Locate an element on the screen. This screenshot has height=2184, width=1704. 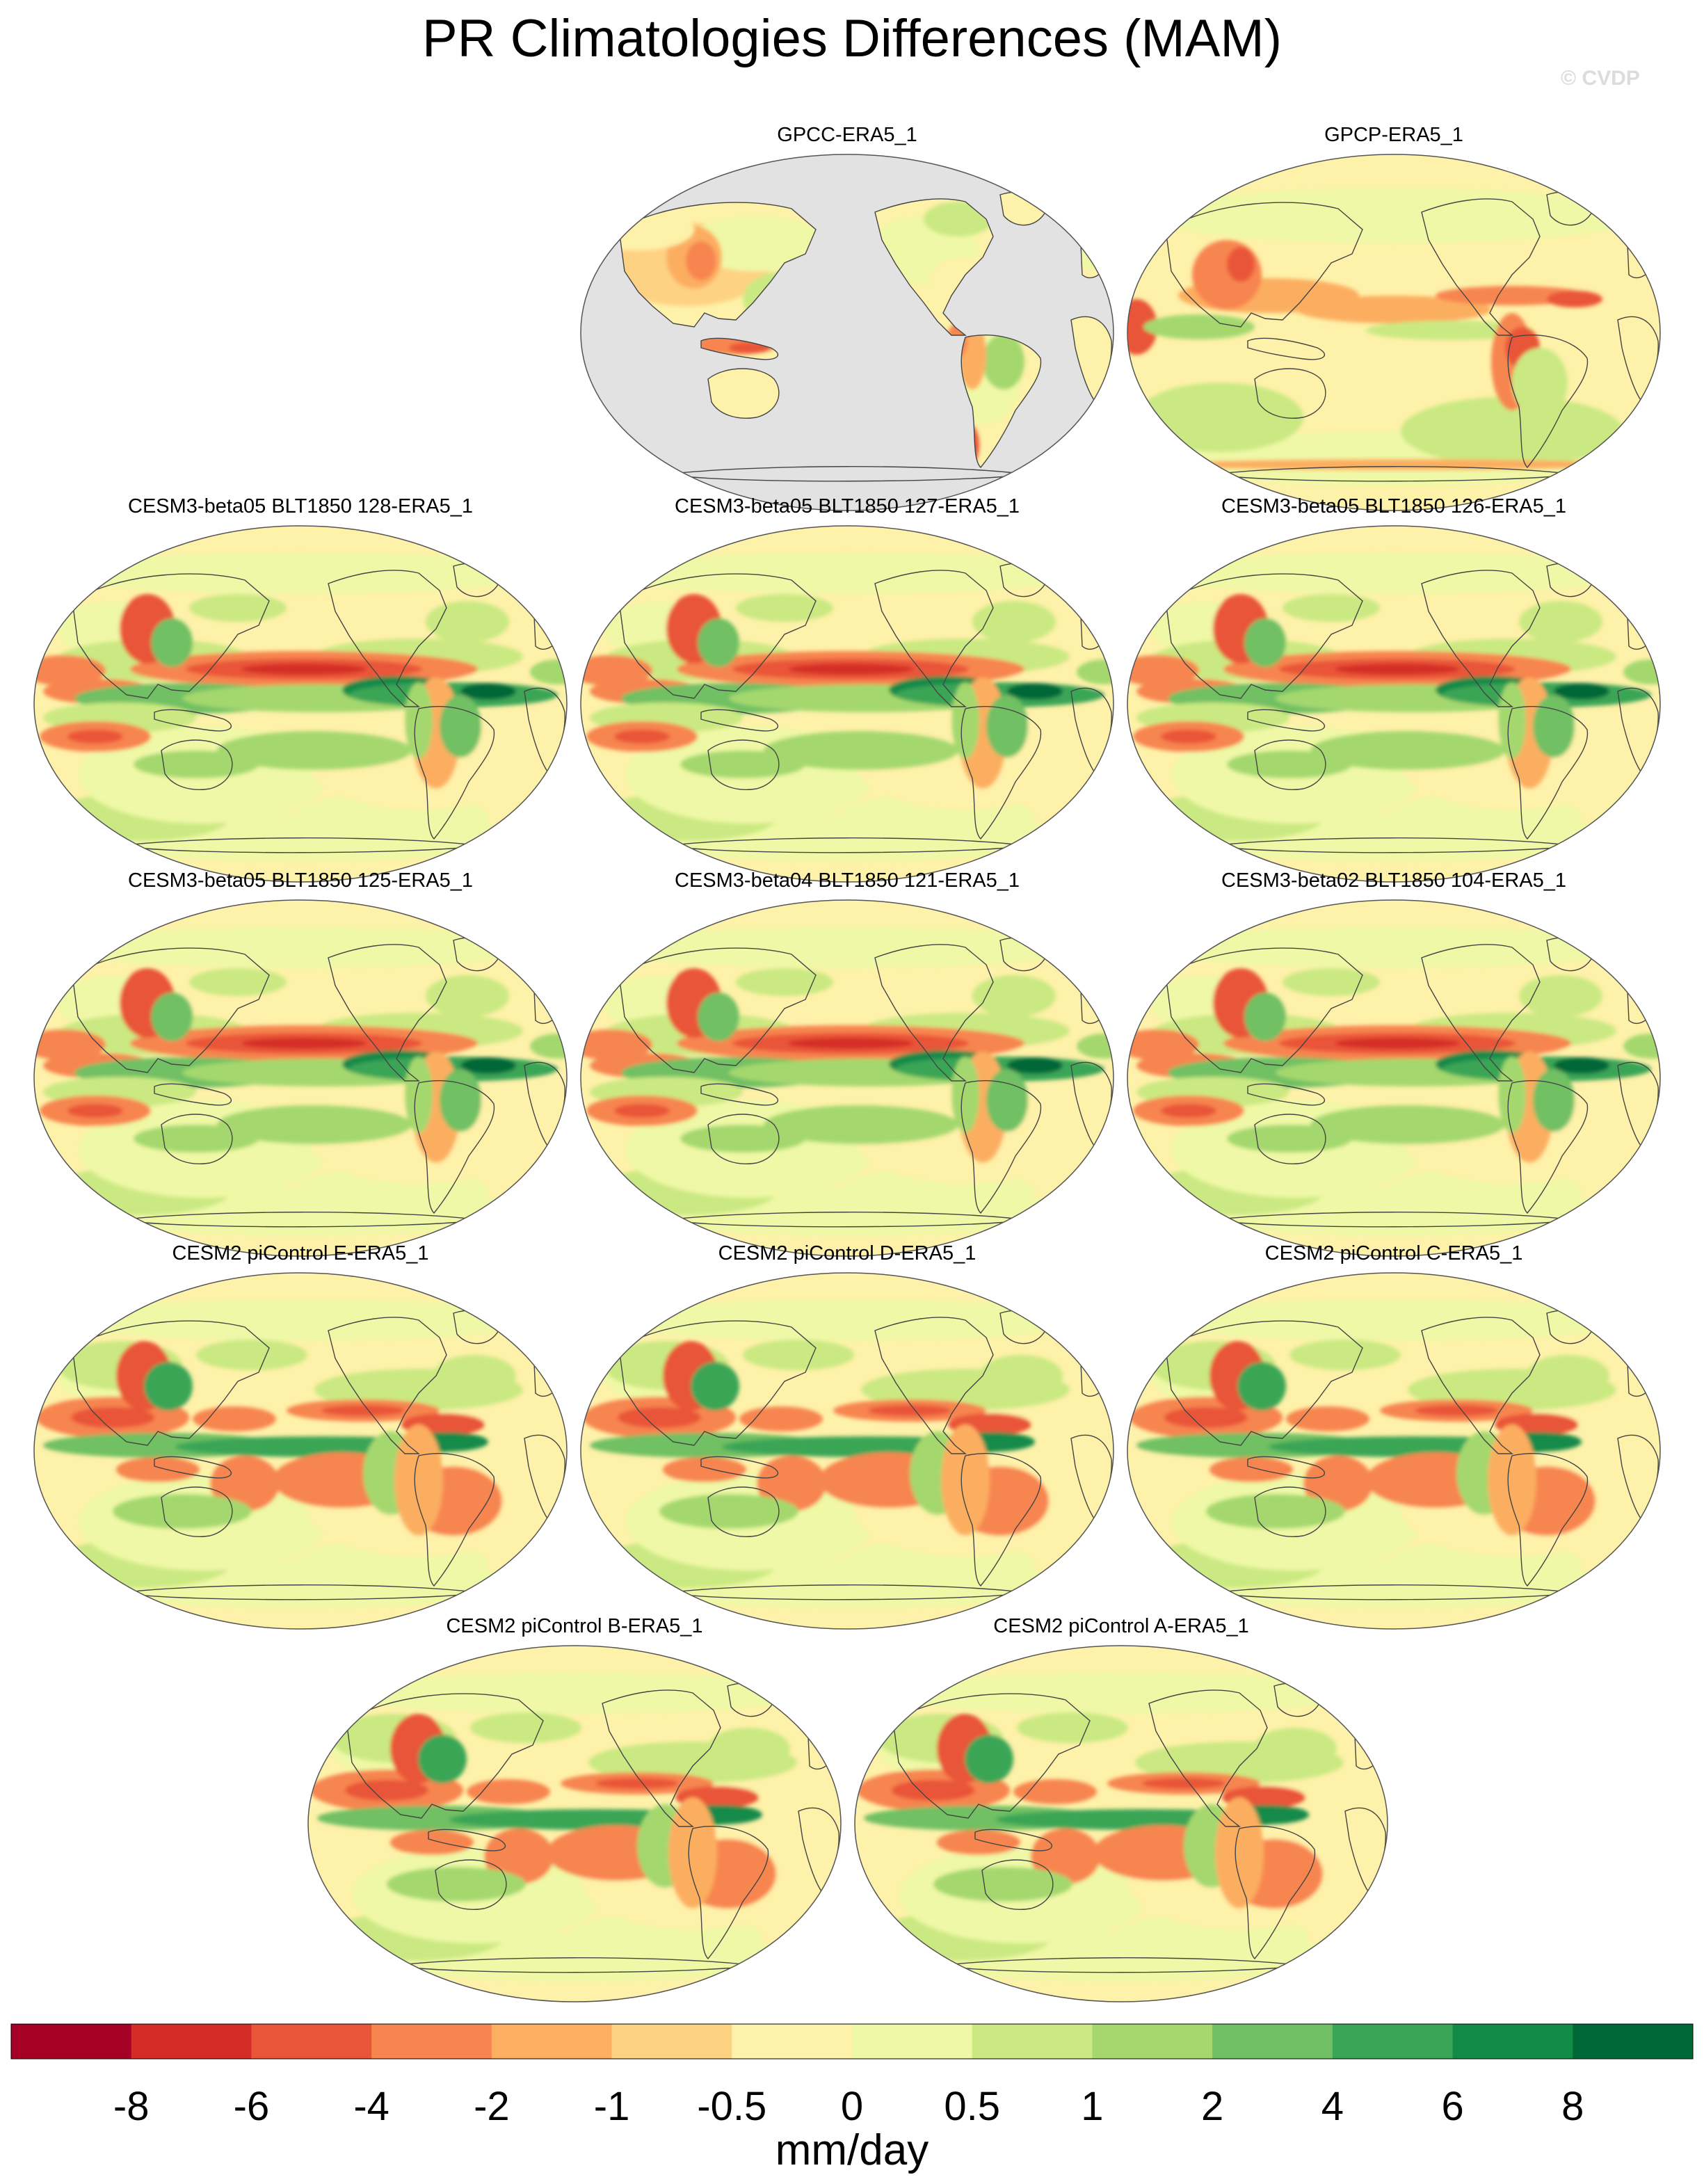
map-panel: CESM3-beta05 BLT1850 126-ERA5_1 is located at coordinates (1394, 690).